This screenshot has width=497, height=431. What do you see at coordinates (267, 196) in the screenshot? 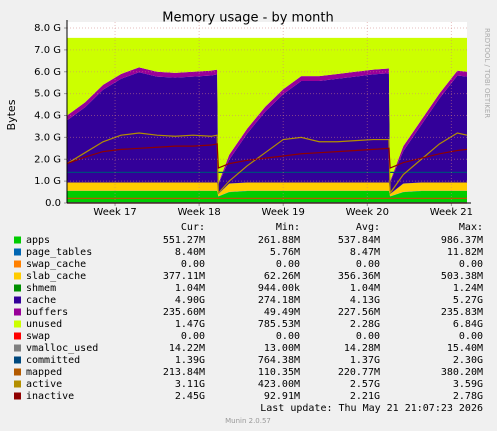
I see `area-series` at bounding box center [267, 196].